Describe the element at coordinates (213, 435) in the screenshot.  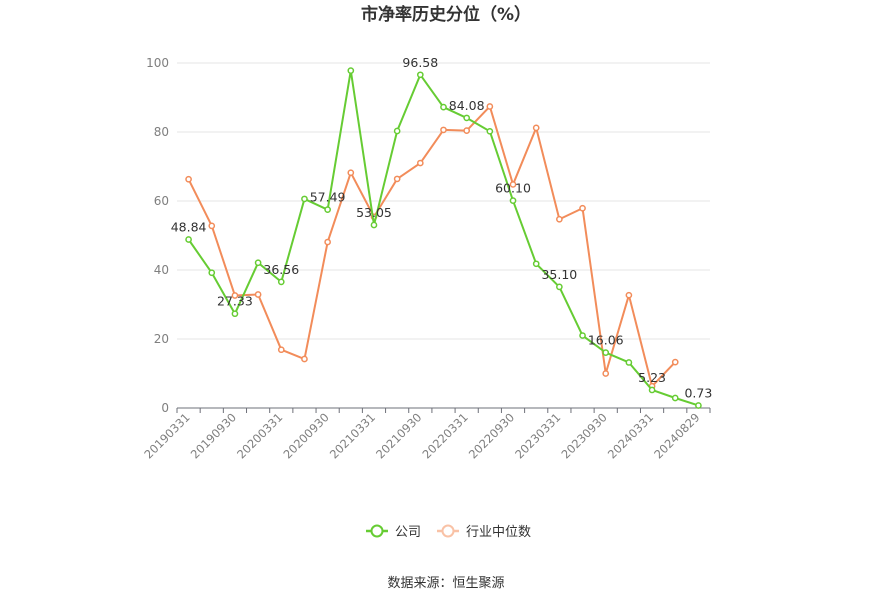
I see `x-tick-label: 20190930` at that location.